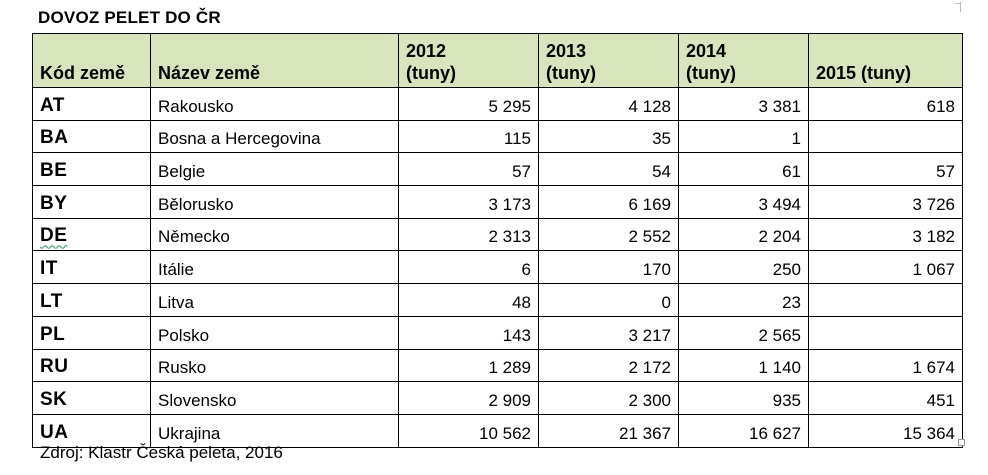 This screenshot has height=475, width=988. What do you see at coordinates (91, 234) in the screenshot?
I see `country-code-cell: DE` at bounding box center [91, 234].